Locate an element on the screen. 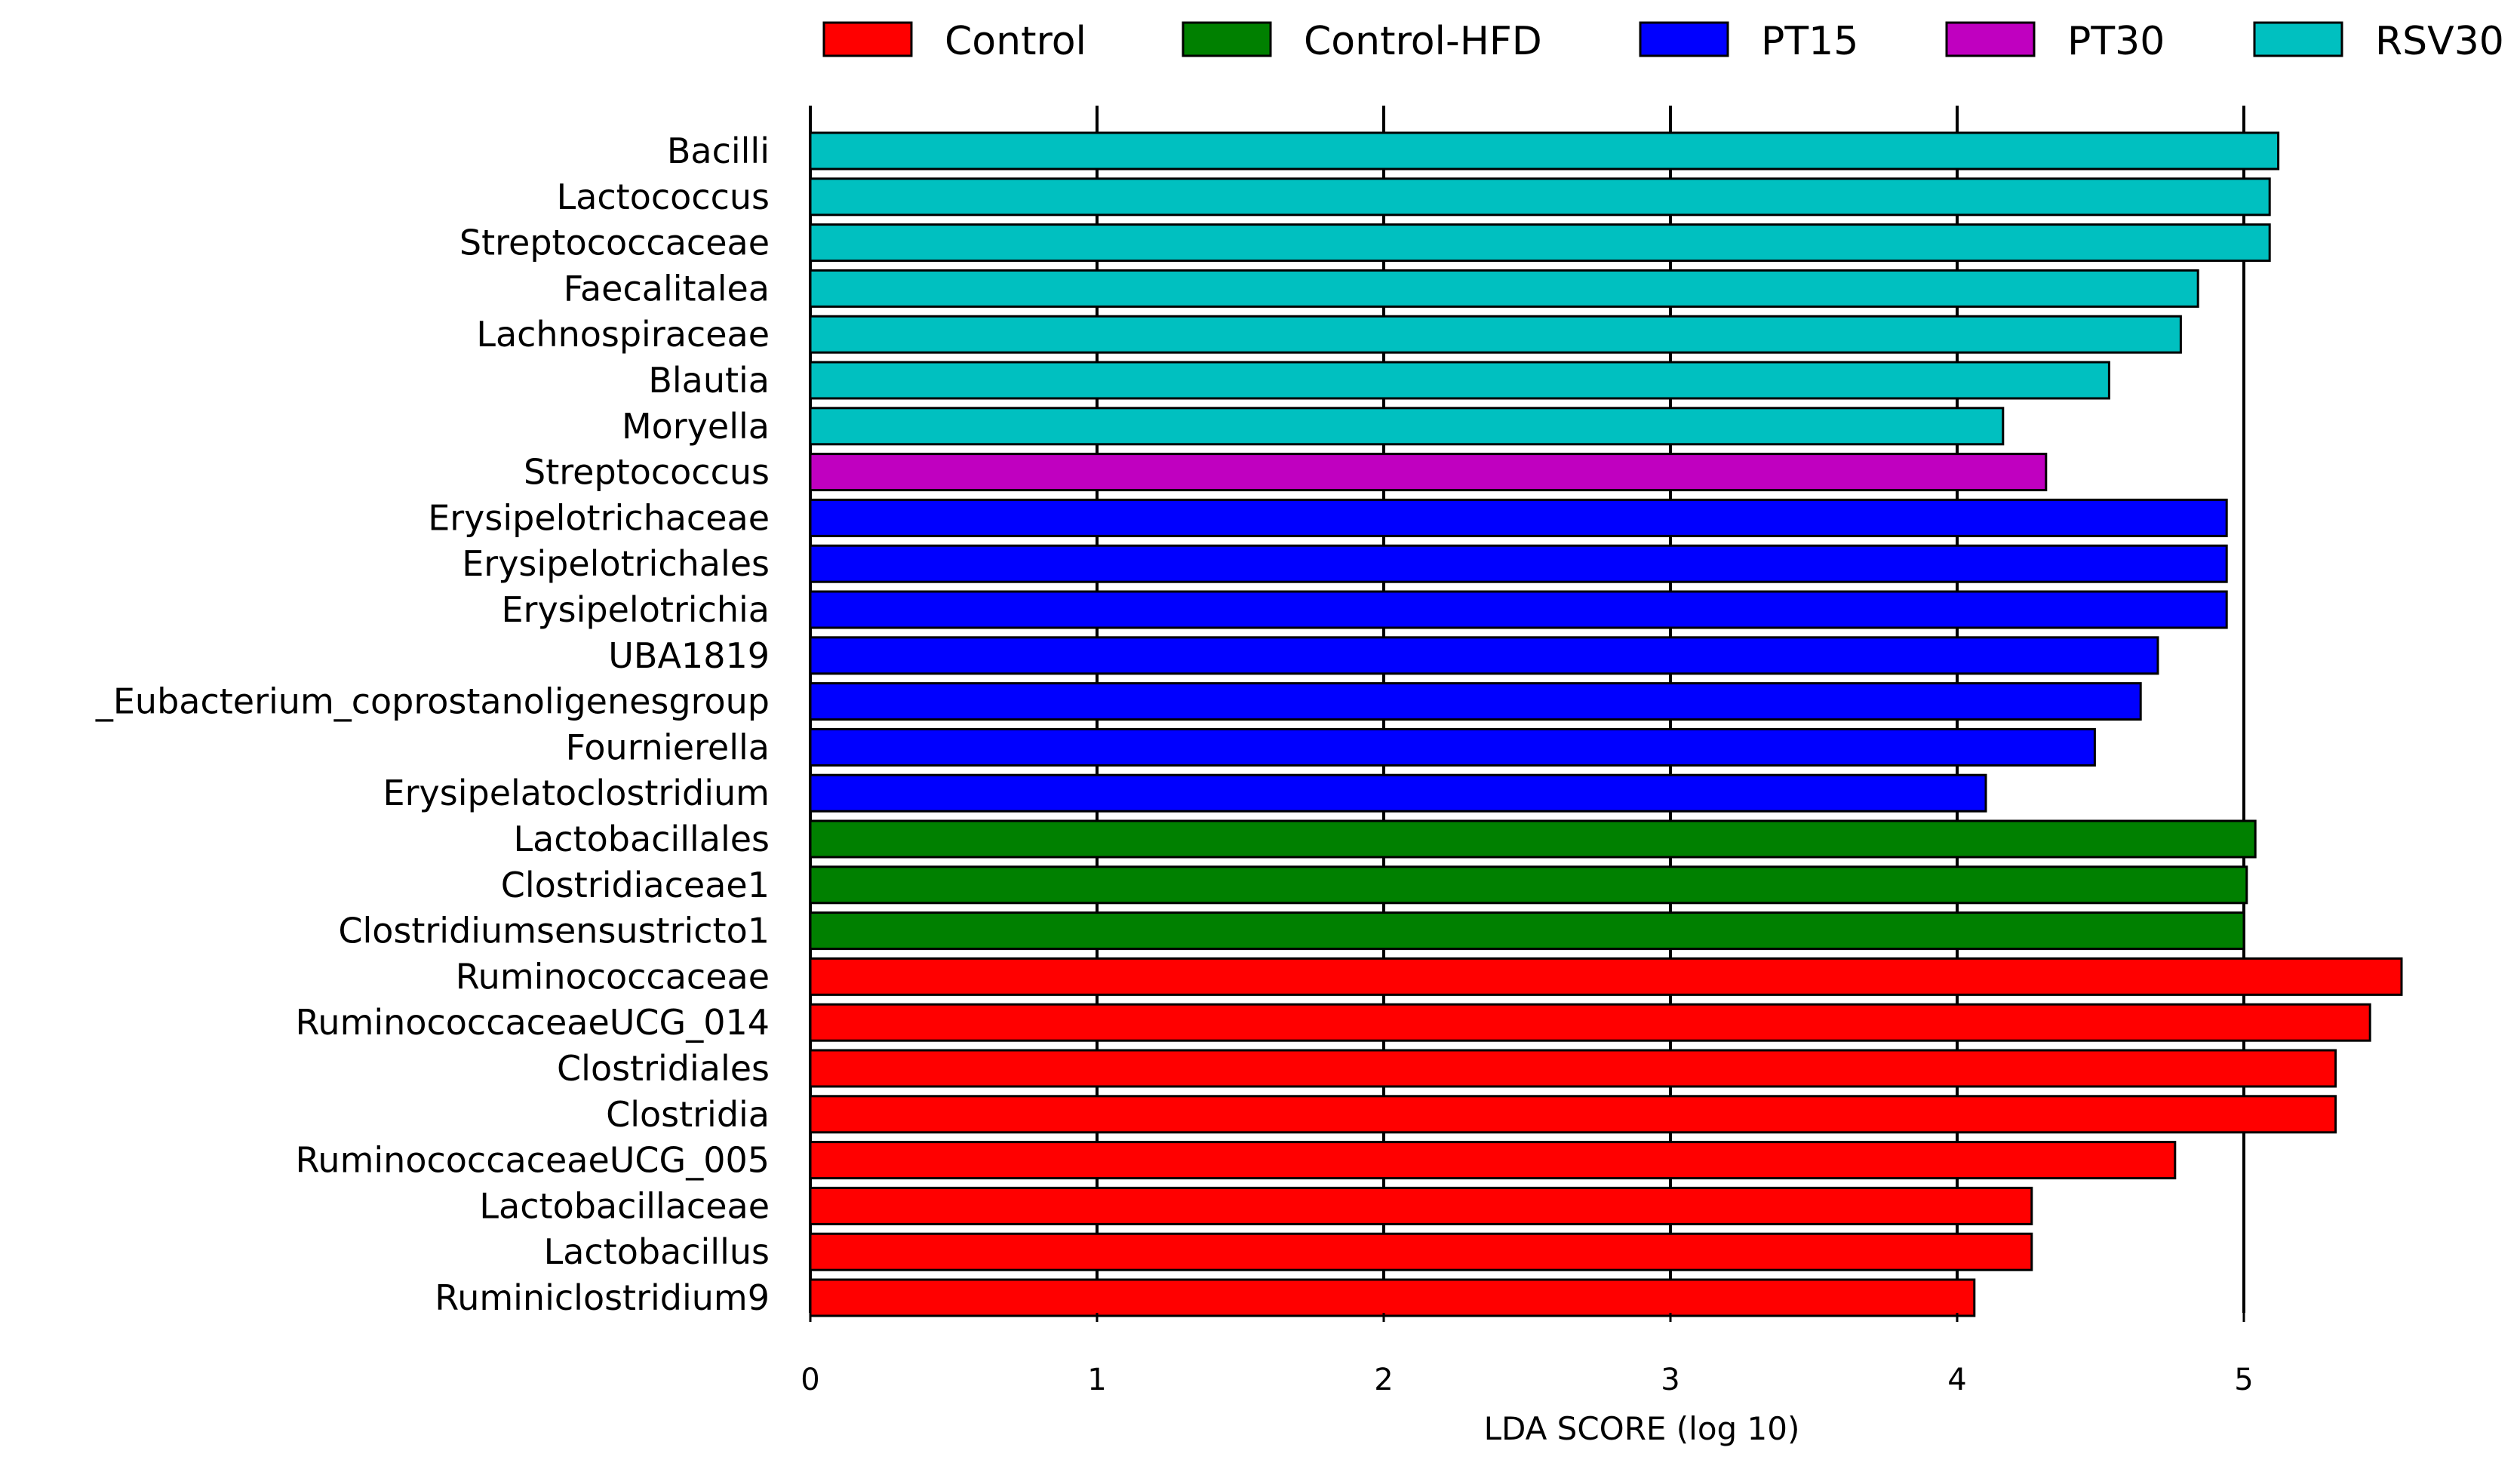  category-label: _Eubacterium_coprostanoligenesgroup is located at coordinates (432, 701).